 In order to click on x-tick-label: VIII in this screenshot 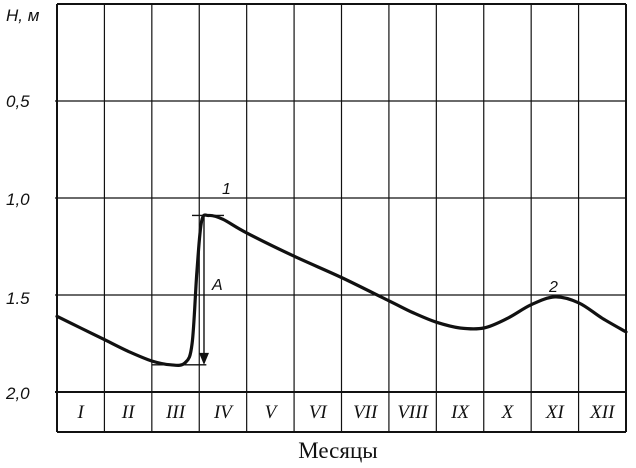, I will do `click(413, 412)`.